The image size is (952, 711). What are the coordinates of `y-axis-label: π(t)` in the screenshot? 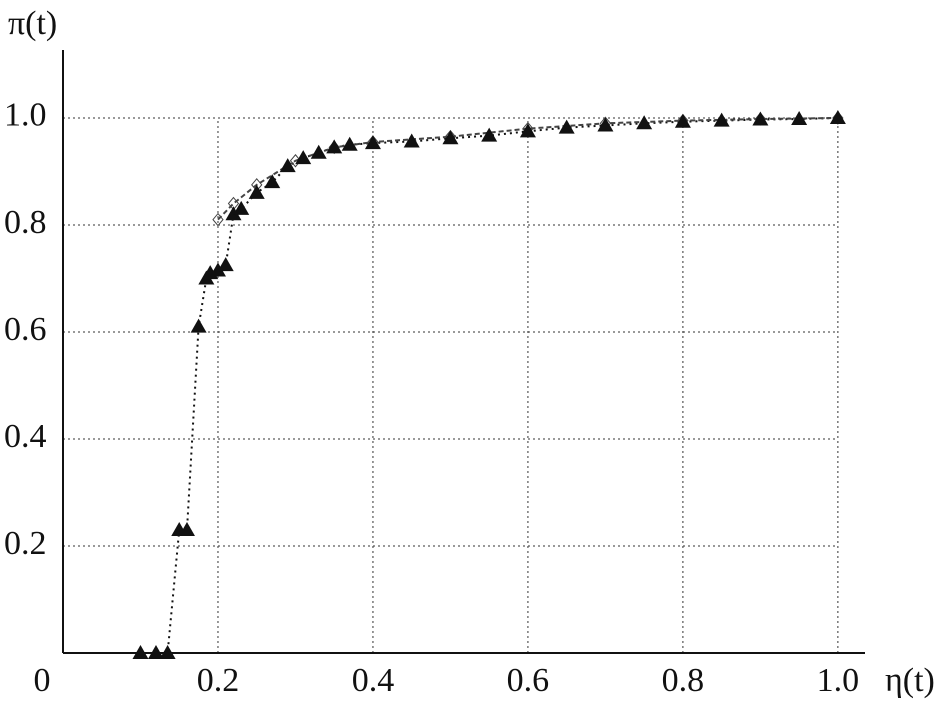 It's located at (32, 23).